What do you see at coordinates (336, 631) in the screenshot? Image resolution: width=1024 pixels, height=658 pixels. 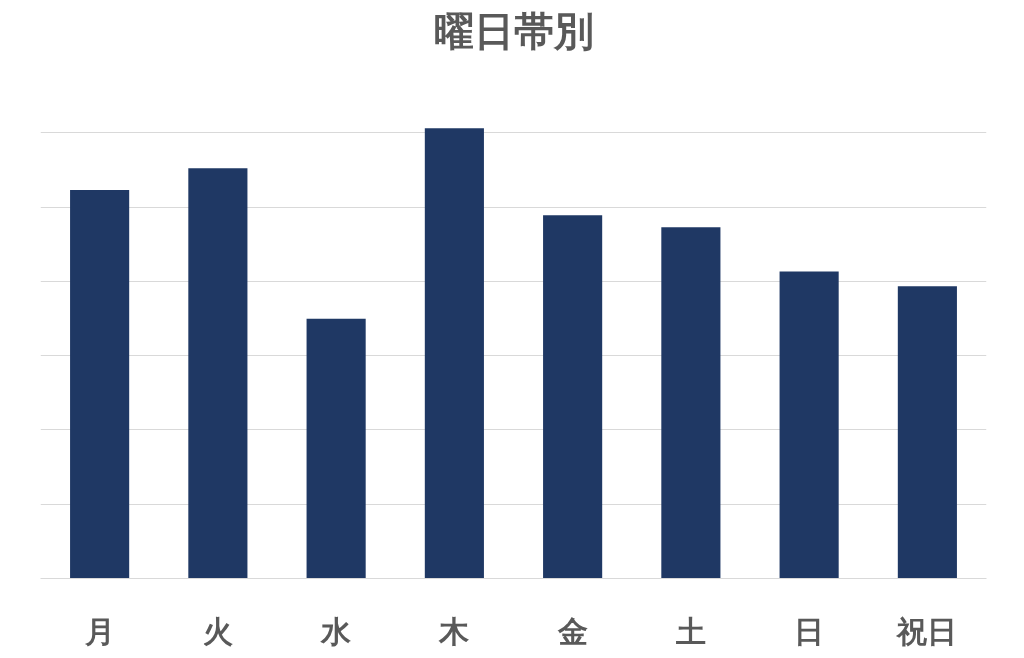 I see `x-tick-label: 水` at bounding box center [336, 631].